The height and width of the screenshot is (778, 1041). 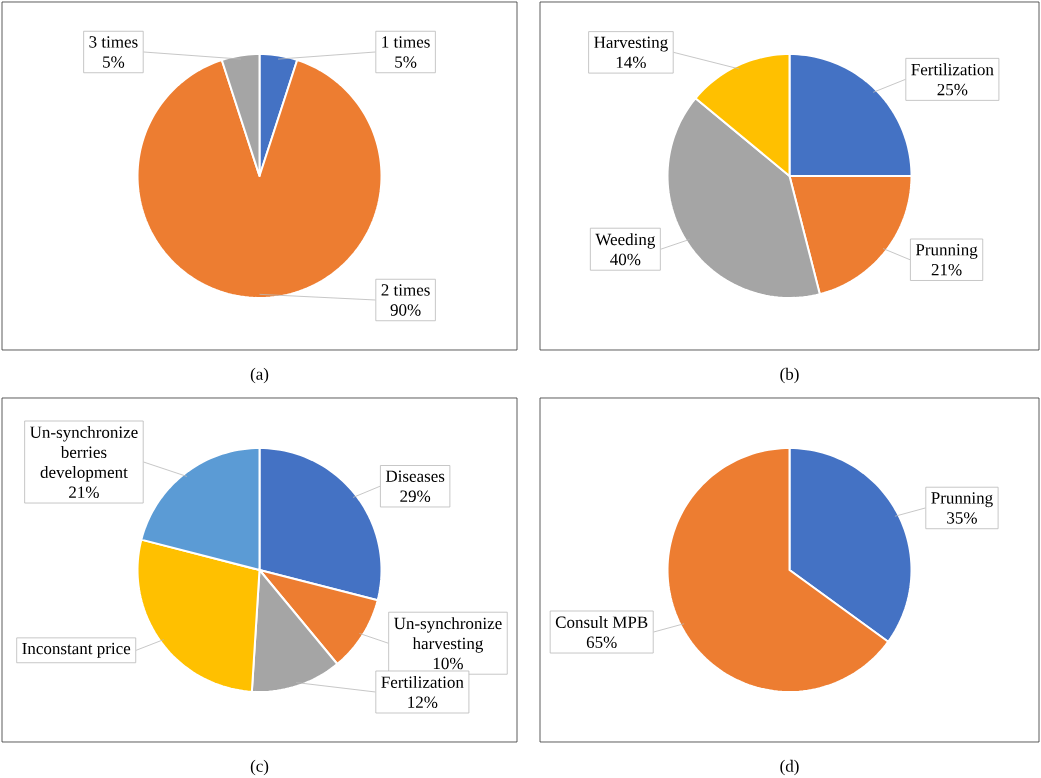 What do you see at coordinates (83, 454) in the screenshot?
I see `slice-label: Un-synchronize berries development` at bounding box center [83, 454].